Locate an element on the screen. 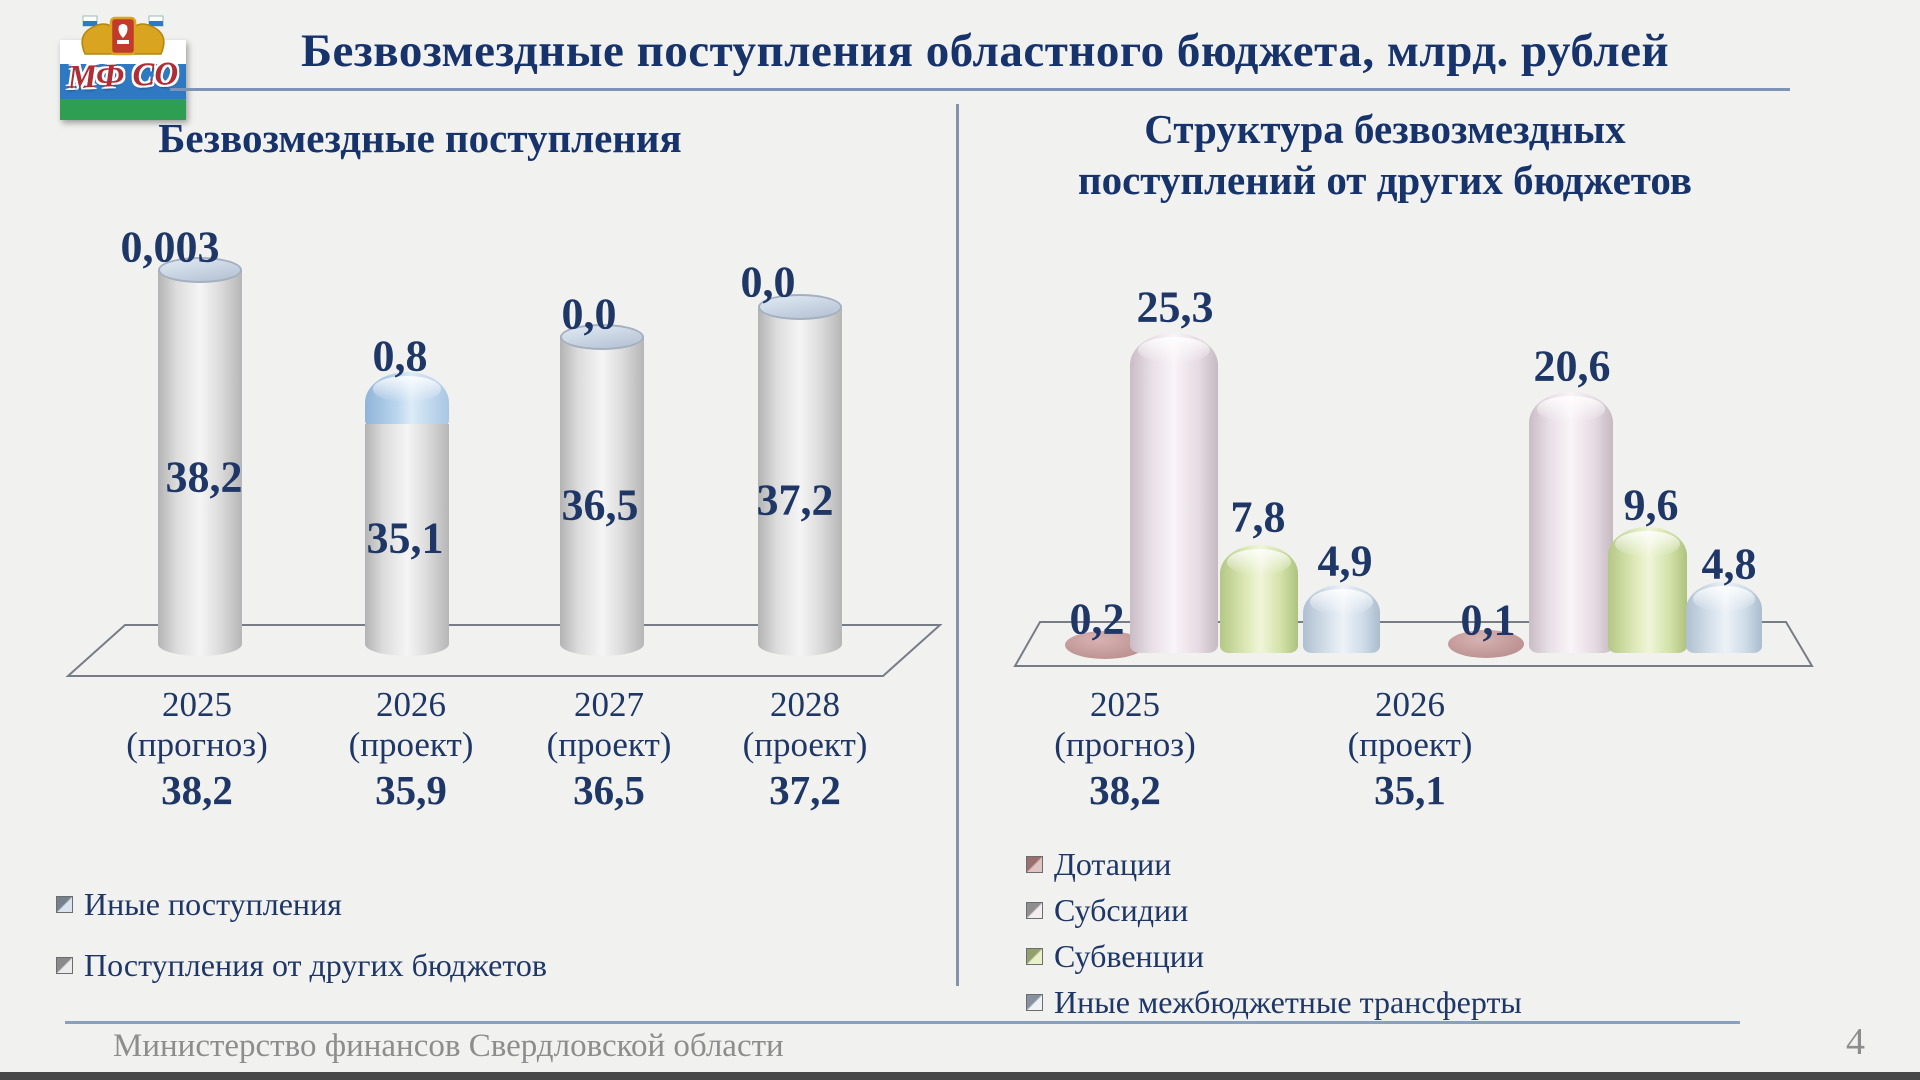 This screenshot has height=1080, width=1920. legend-label: Дотации is located at coordinates (1113, 864).